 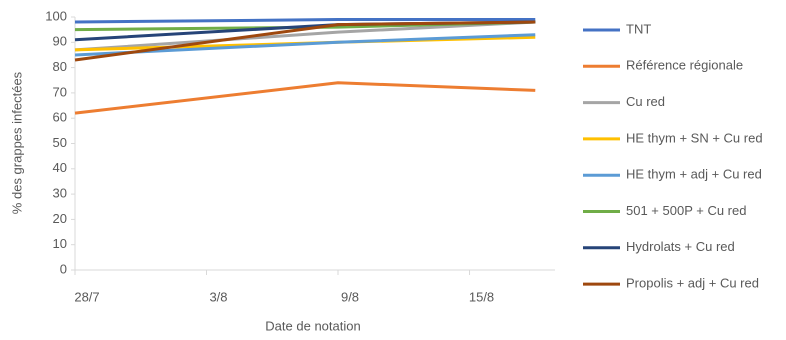 What do you see at coordinates (686, 210) in the screenshot?
I see `legend-label: 501 + 500P + Cu red` at bounding box center [686, 210].